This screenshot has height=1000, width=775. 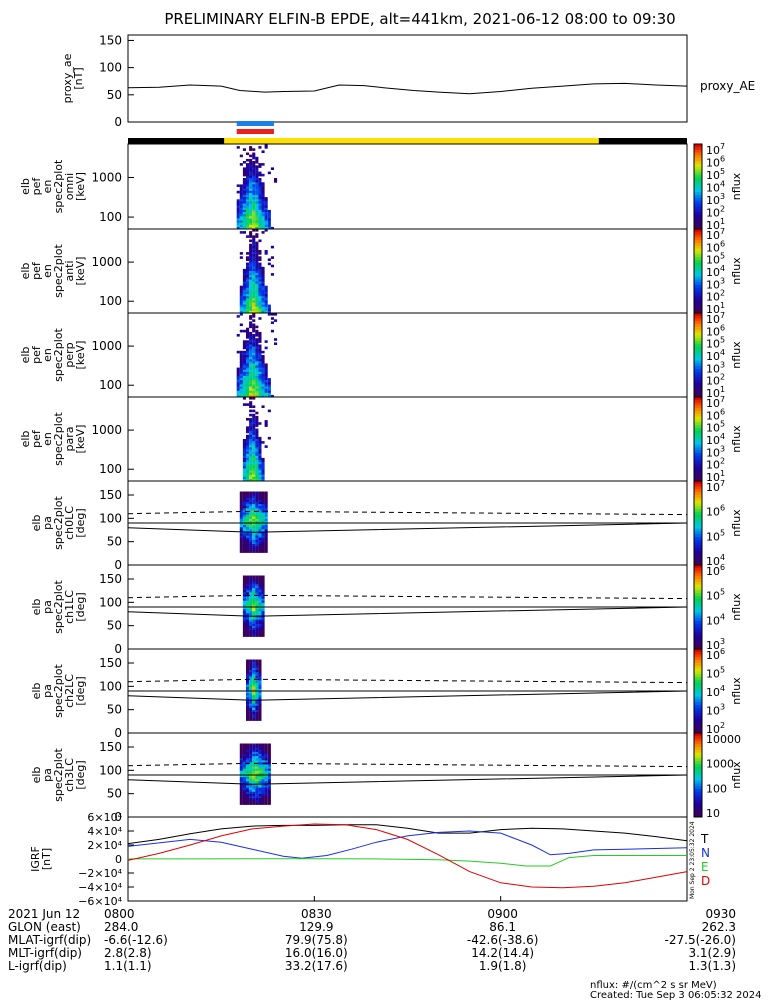 I want to click on ytick-label: 100, so click(x=110, y=518).